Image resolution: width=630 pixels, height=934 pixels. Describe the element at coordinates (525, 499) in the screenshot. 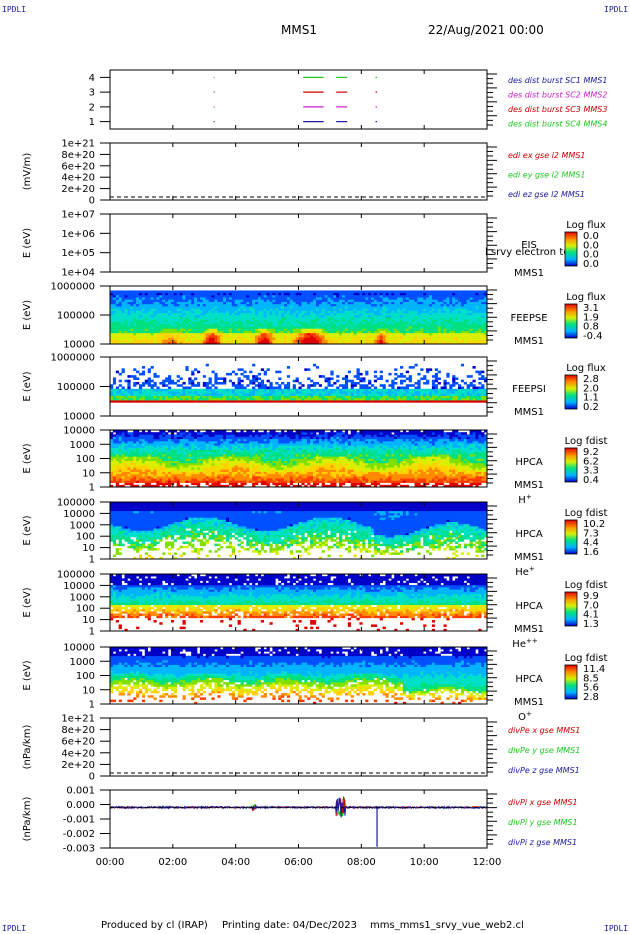

I see `hpca_h-species-label: H+` at that location.